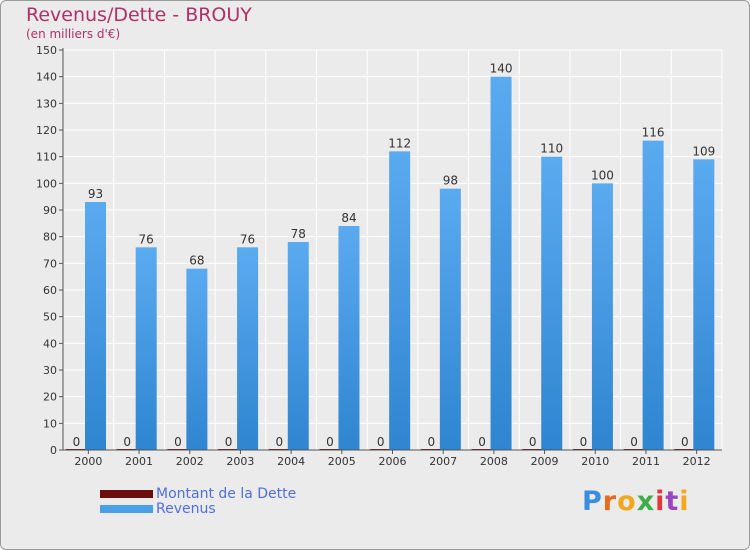 The image size is (750, 550). Describe the element at coordinates (77, 442) in the screenshot. I see `label-dette-2000: 0` at that location.